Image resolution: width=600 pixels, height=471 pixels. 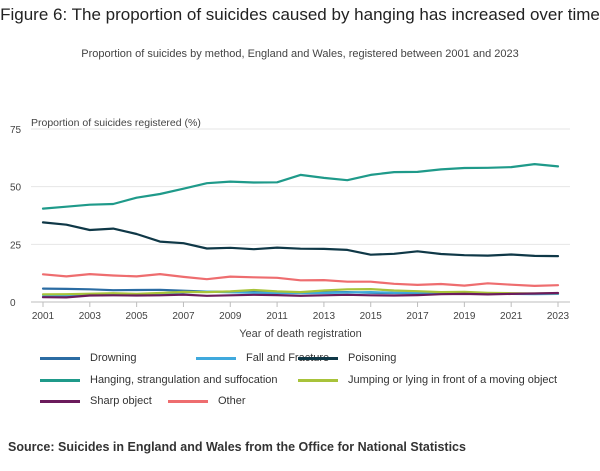 I want to click on legend-label: Poisoning, so click(x=372, y=358).